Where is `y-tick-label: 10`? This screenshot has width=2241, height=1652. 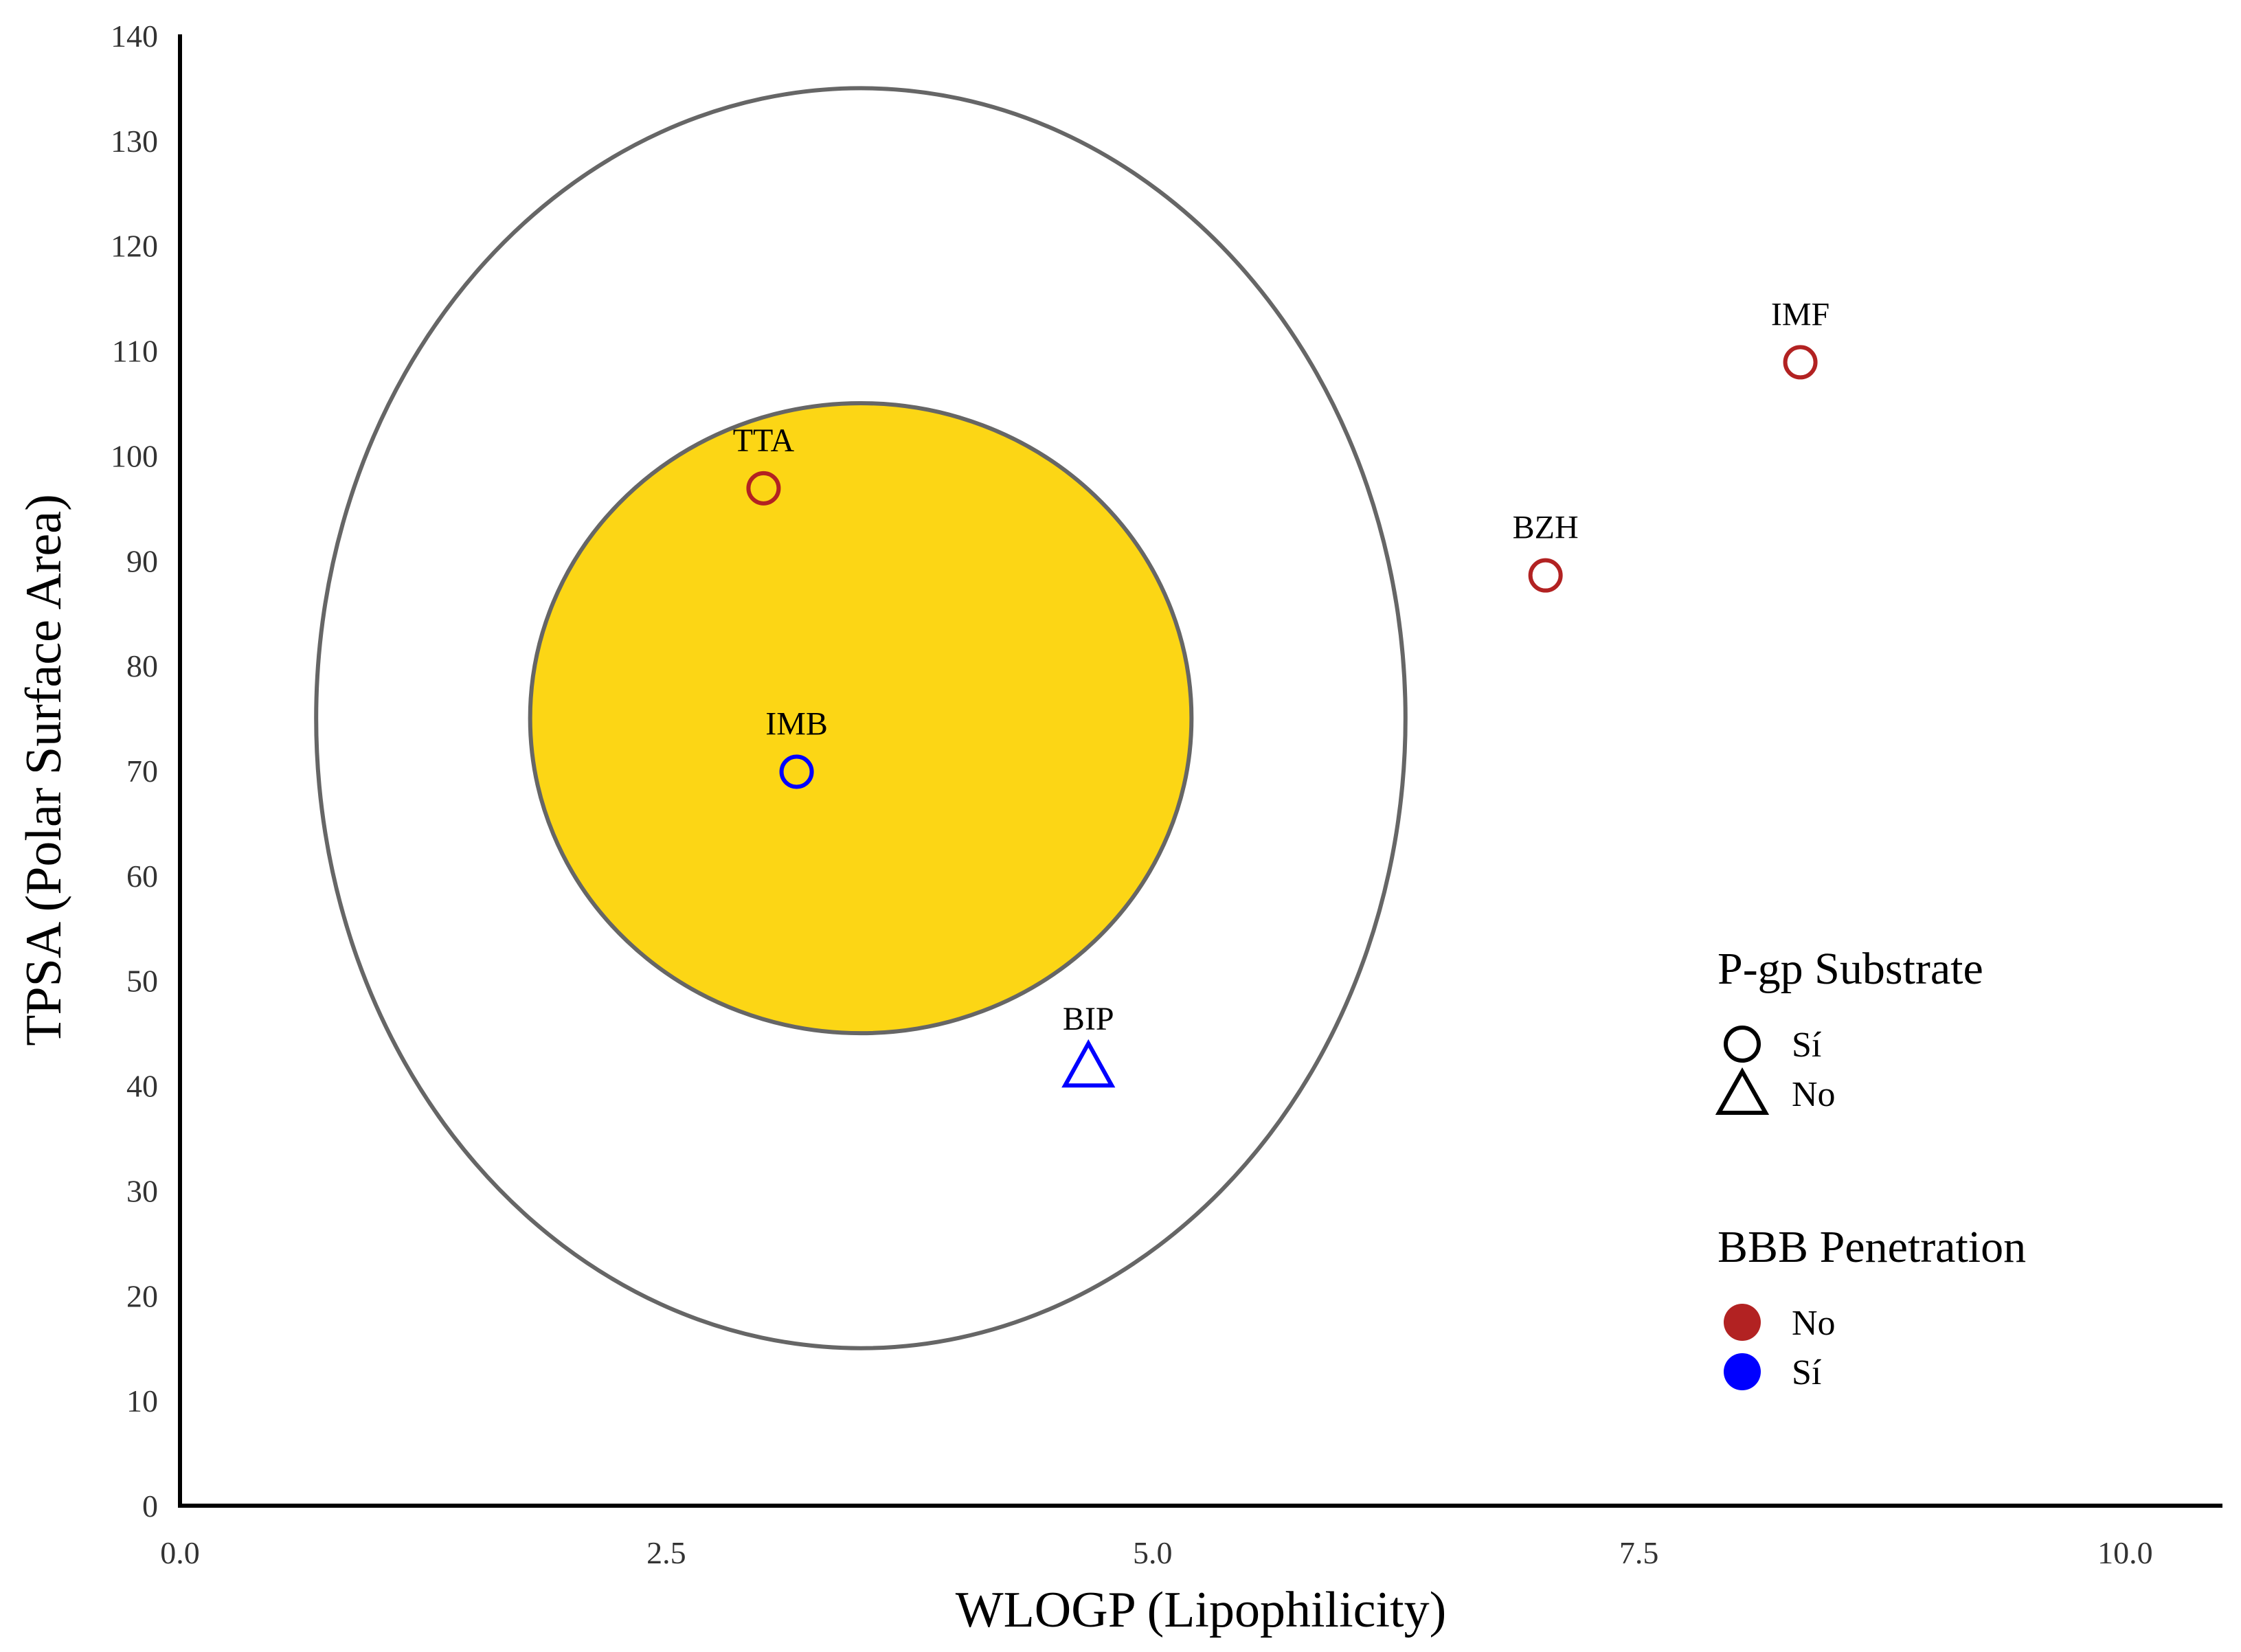 y-tick-label: 10 is located at coordinates (142, 1400).